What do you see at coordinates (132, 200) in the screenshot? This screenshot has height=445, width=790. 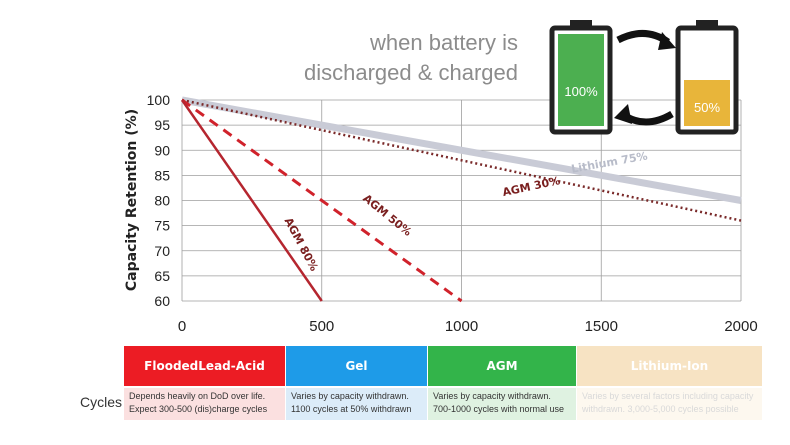 I see `y-axis-label: Capacity Retention (%)` at bounding box center [132, 200].